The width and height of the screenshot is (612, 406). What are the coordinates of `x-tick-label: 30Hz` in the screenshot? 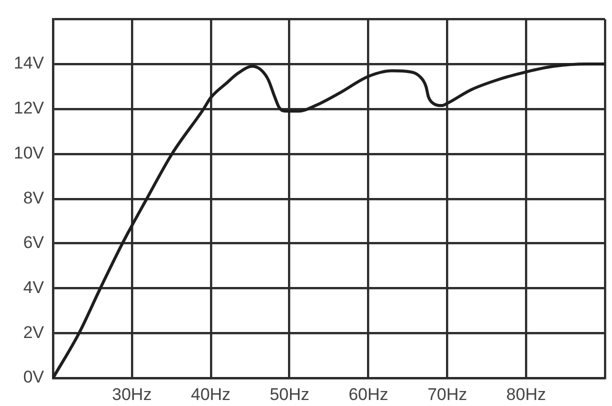 It's located at (132, 394).